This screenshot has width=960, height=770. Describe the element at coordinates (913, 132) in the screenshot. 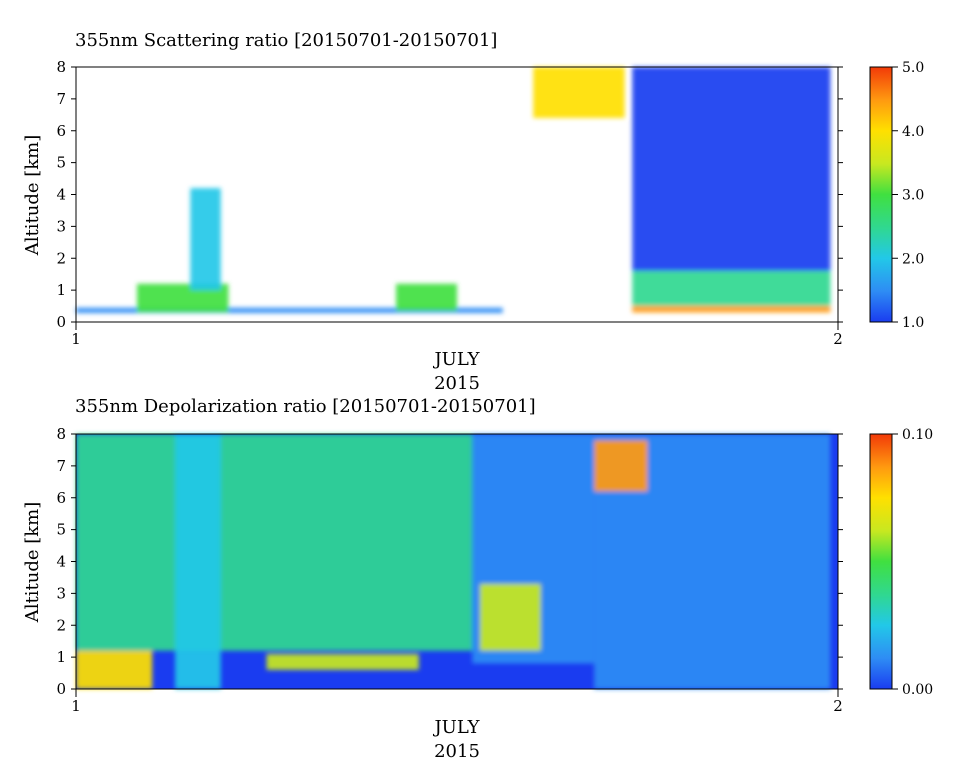

I see `colorbar-tick-label: 4.0` at that location.